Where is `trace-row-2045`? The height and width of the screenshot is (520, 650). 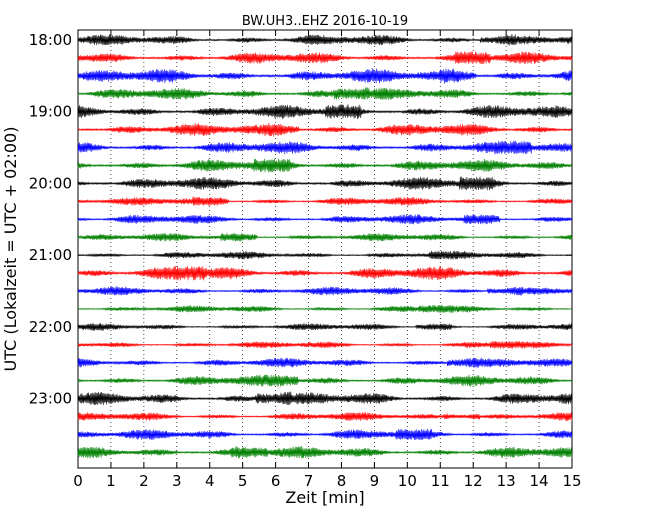
trace-row-2045 is located at coordinates (325, 237).